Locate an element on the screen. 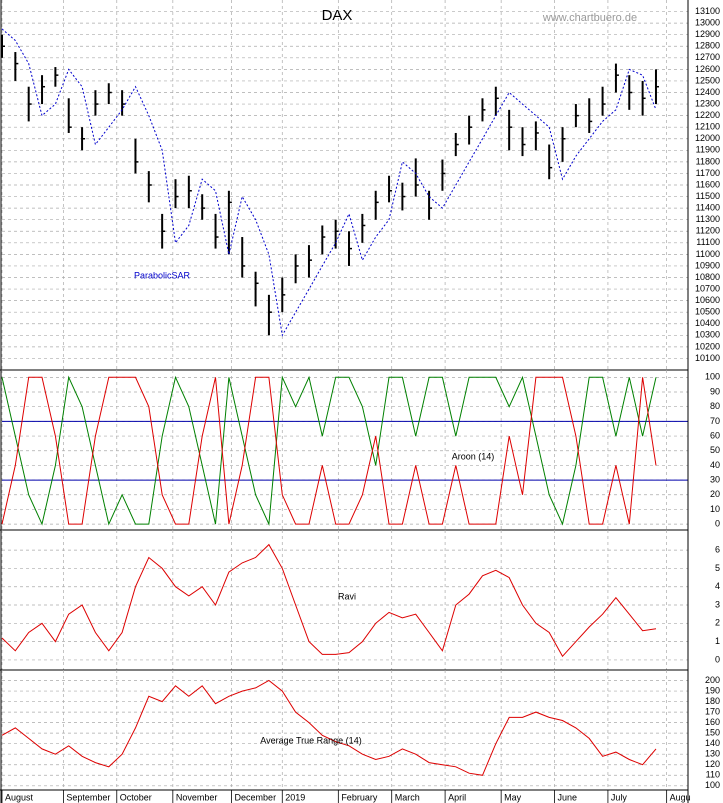 Image resolution: width=723 pixels, height=803 pixels. panel-title: Average True Range (14) is located at coordinates (310, 740).